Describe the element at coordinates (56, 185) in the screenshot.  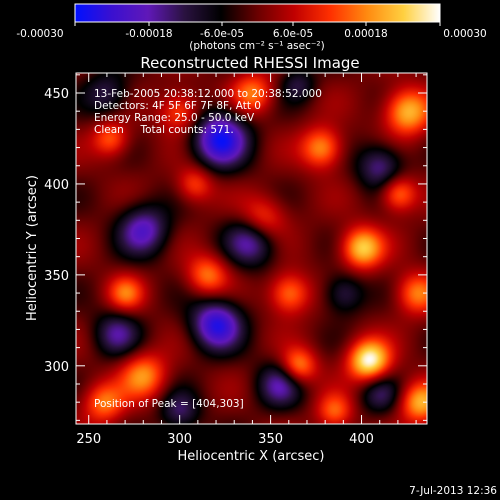
I see `y-tick-label: 400` at that location.